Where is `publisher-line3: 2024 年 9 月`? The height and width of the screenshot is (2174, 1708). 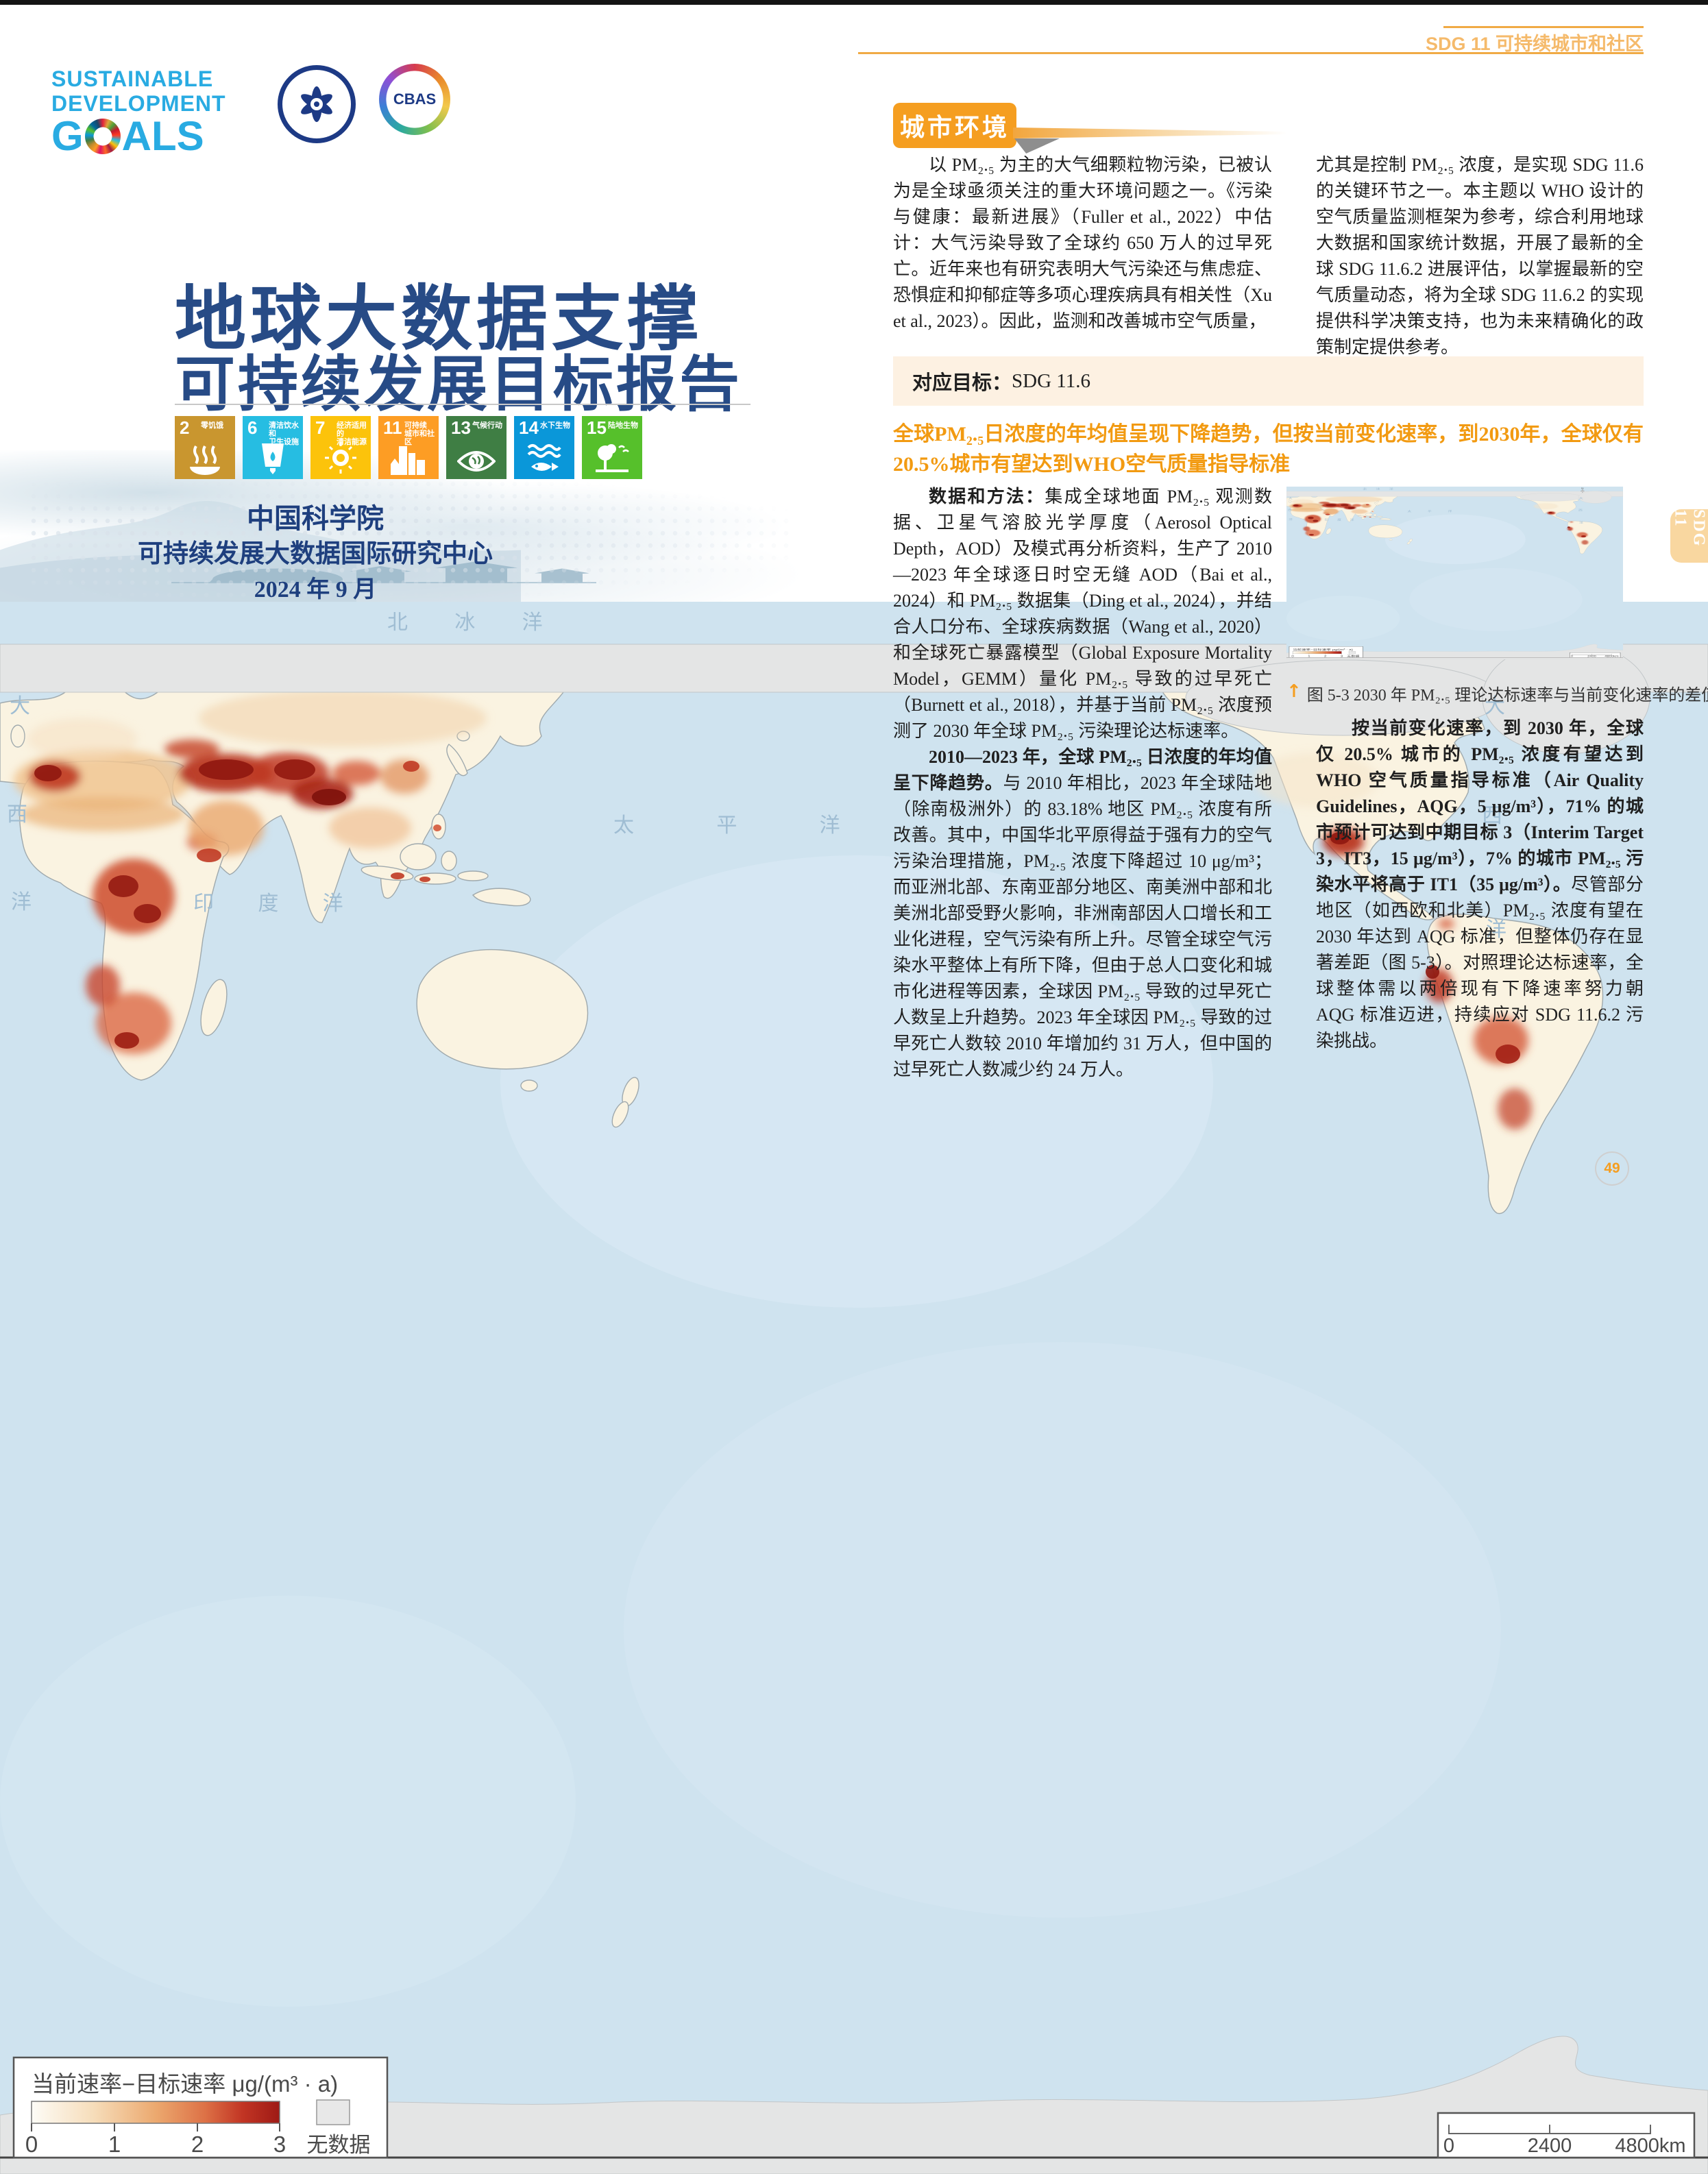
publisher-line3: 2024 年 9 月 is located at coordinates (315, 589).